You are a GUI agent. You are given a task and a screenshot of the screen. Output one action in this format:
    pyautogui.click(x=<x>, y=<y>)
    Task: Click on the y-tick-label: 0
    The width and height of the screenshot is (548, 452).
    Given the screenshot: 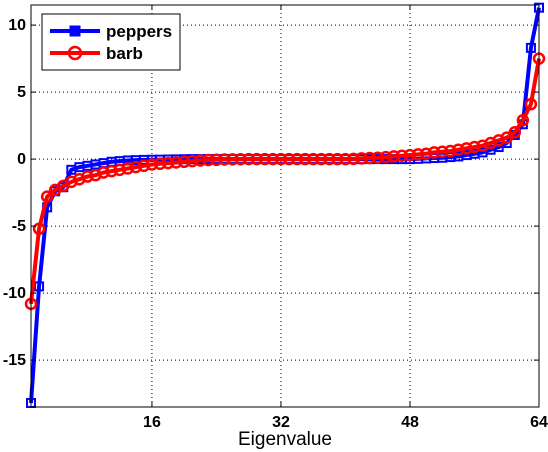 What is the action you would take?
    pyautogui.click(x=21, y=159)
    